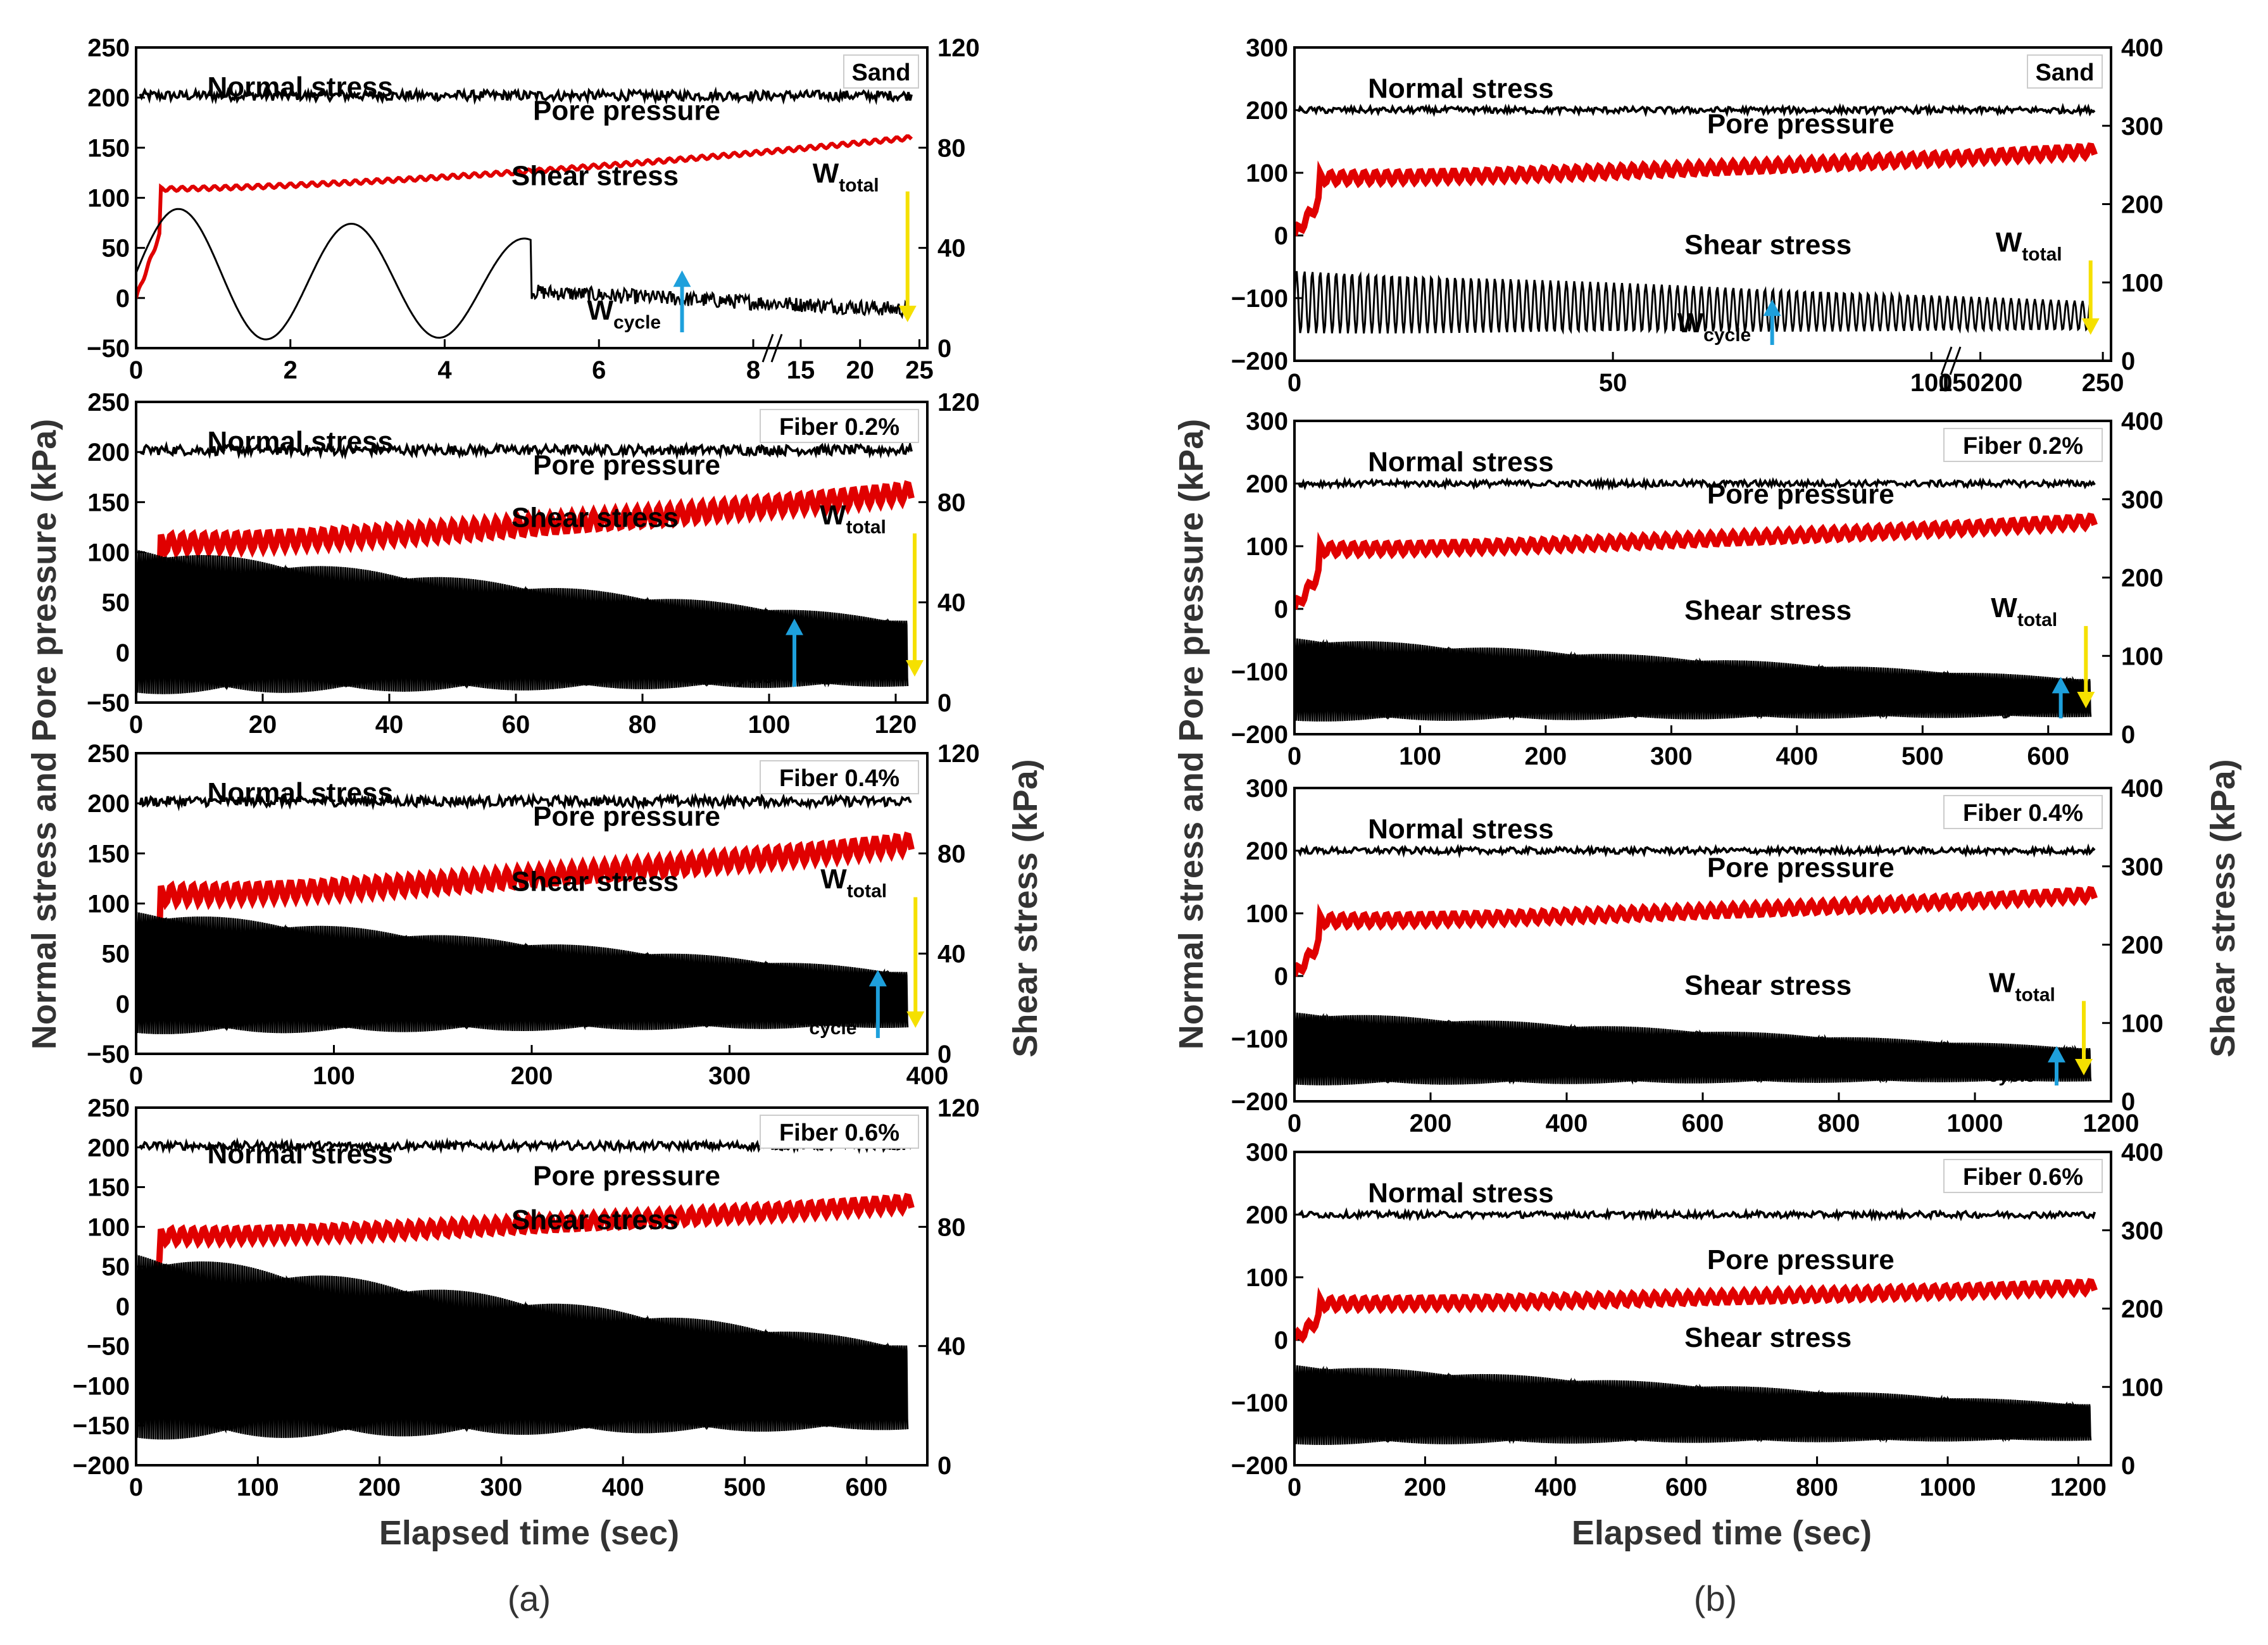 Image resolution: width=2268 pixels, height=1645 pixels. I want to click on left-axis-title-b: Normal stress and Pore pressure (kPa), so click(1191, 734).